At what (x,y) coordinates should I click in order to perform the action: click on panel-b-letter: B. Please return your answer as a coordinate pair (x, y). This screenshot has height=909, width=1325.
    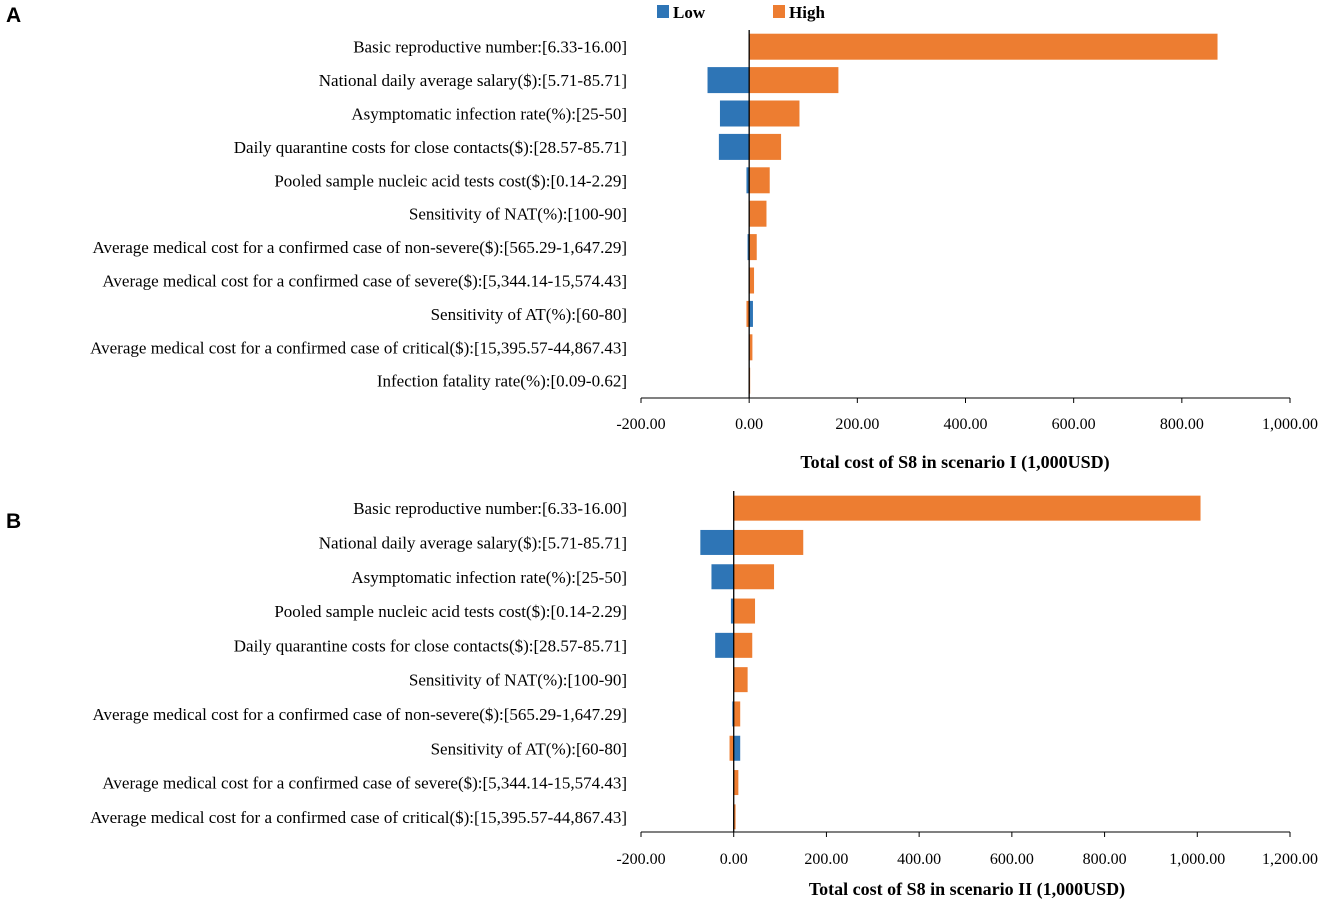
    Looking at the image, I should click on (13, 521).